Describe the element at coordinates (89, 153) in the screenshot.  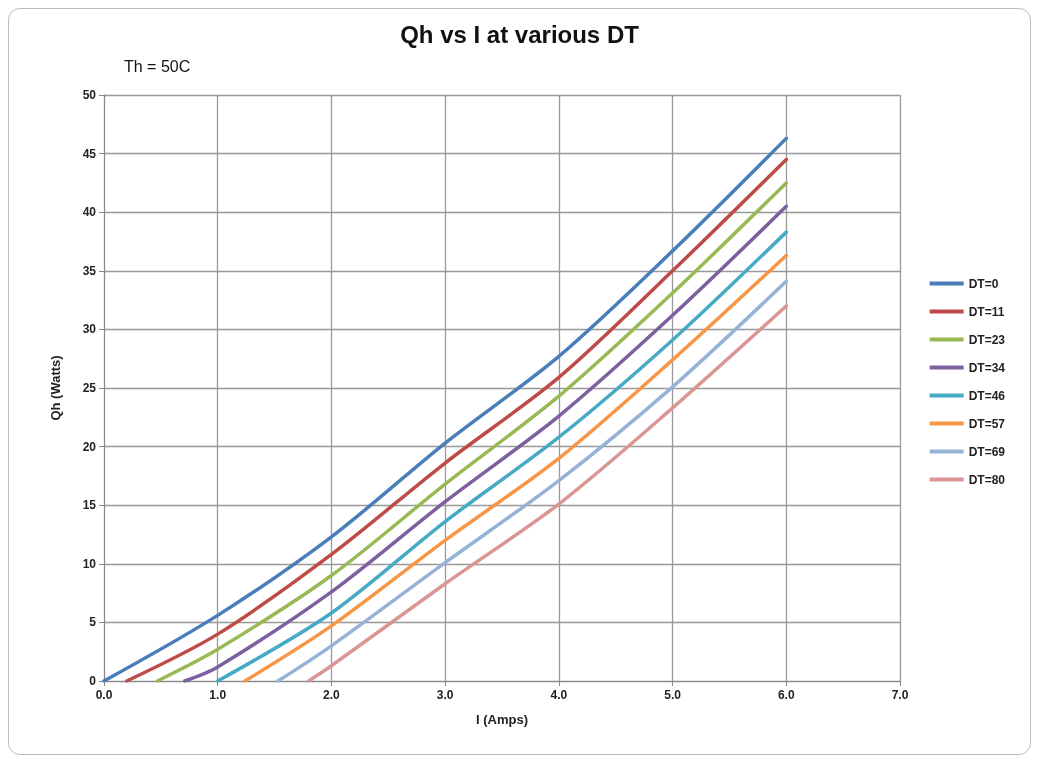
I see `y-tick-label: 45` at that location.